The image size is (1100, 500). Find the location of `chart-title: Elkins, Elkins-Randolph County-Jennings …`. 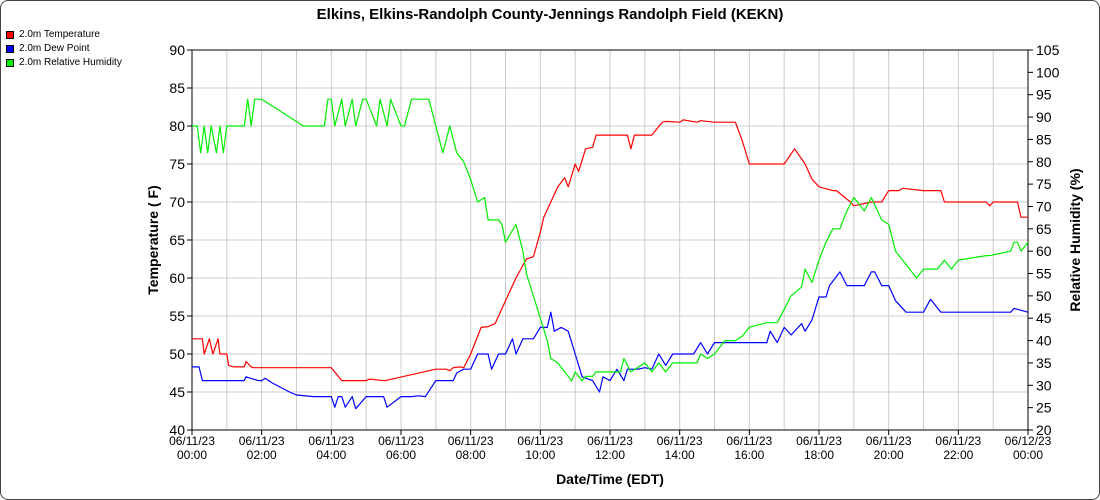

chart-title: Elkins, Elkins-Randolph County-Jennings … is located at coordinates (550, 14).